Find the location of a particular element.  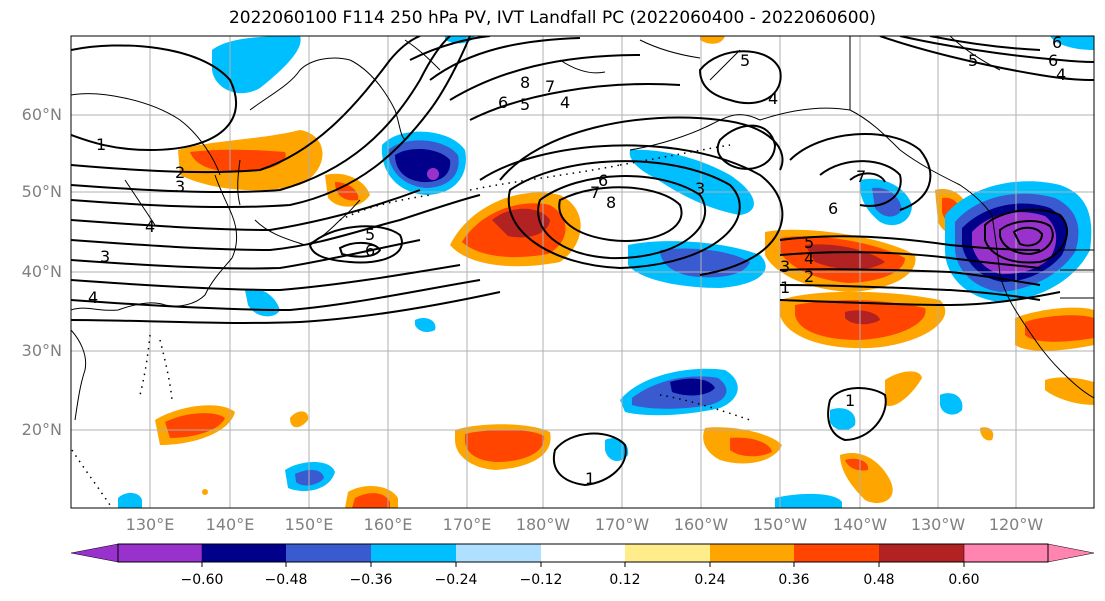

colorbar-tick-label: −0.48 is located at coordinates (286, 580).